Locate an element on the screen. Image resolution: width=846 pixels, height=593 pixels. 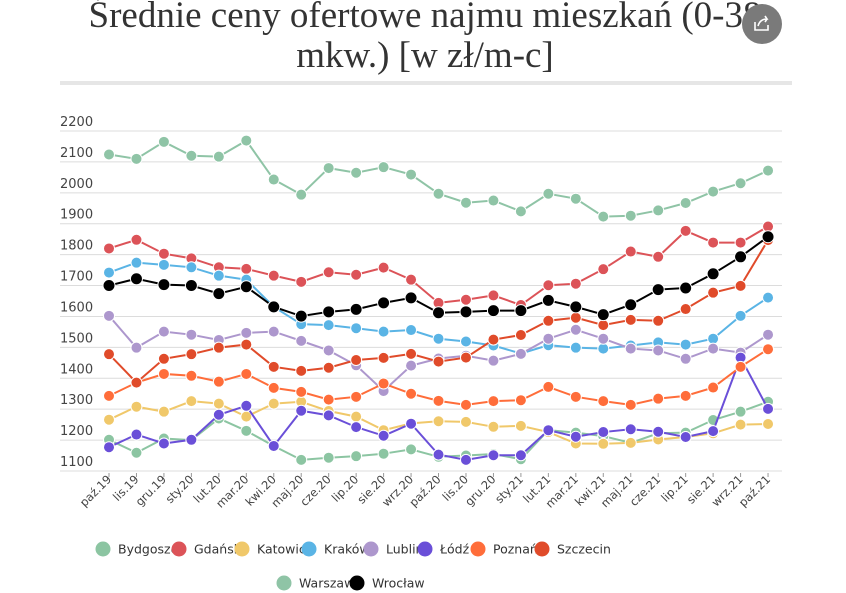
legend-item-Kraków: Kraków is located at coordinates (335, 549).